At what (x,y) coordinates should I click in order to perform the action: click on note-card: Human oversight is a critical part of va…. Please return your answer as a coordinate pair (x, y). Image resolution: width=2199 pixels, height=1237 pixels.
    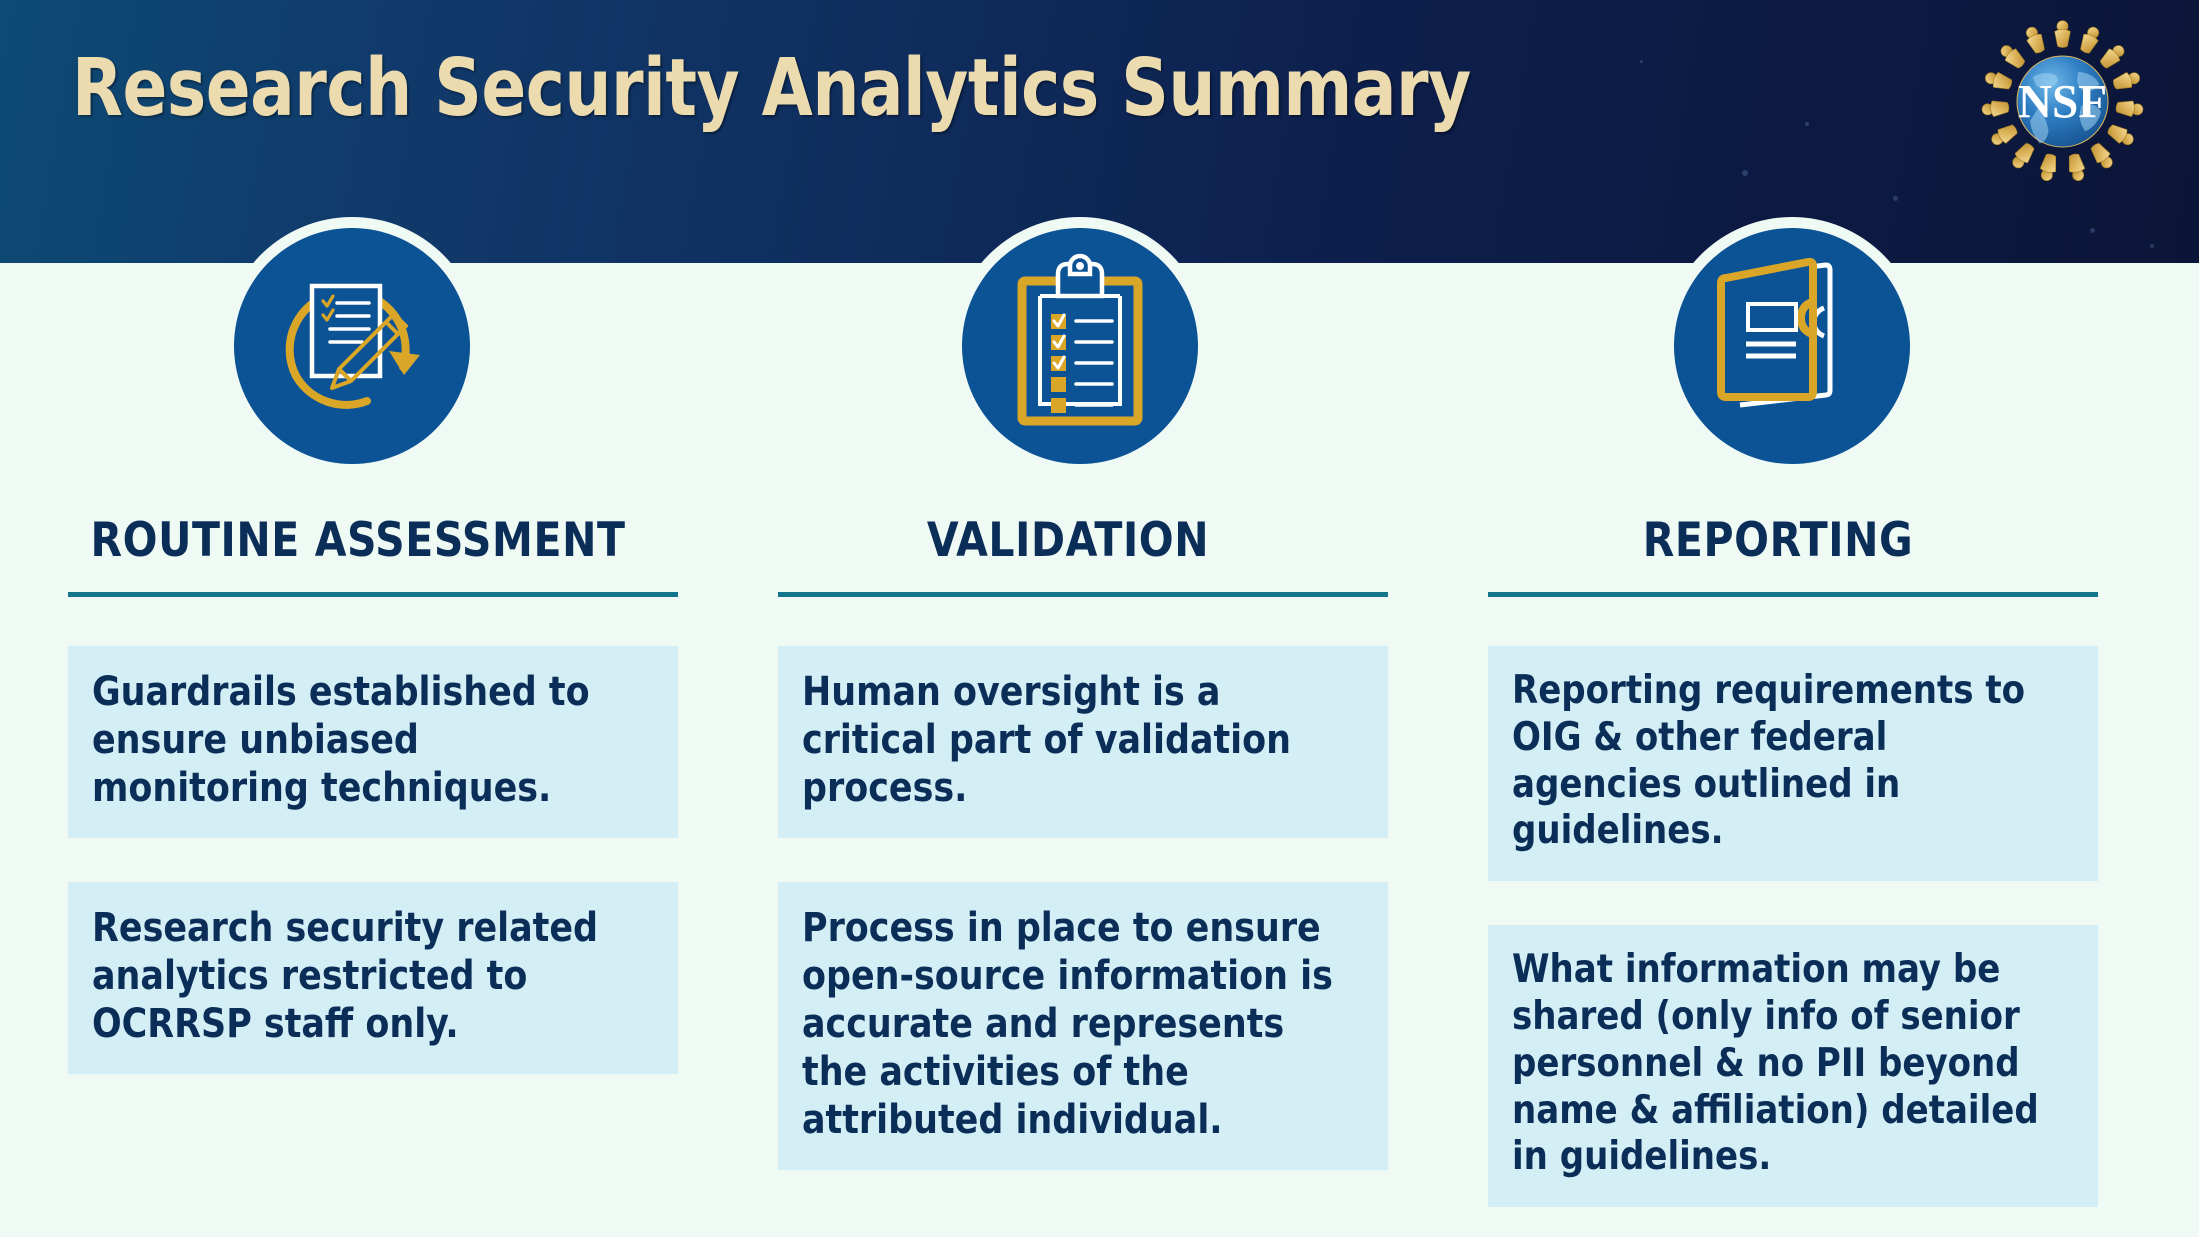
    Looking at the image, I should click on (1083, 742).